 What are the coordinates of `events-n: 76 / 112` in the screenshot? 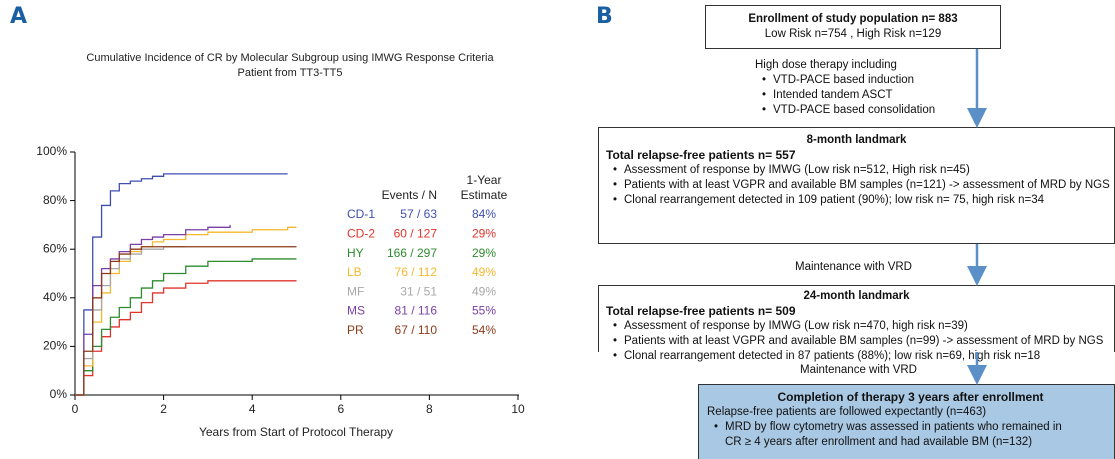 It's located at (416, 272).